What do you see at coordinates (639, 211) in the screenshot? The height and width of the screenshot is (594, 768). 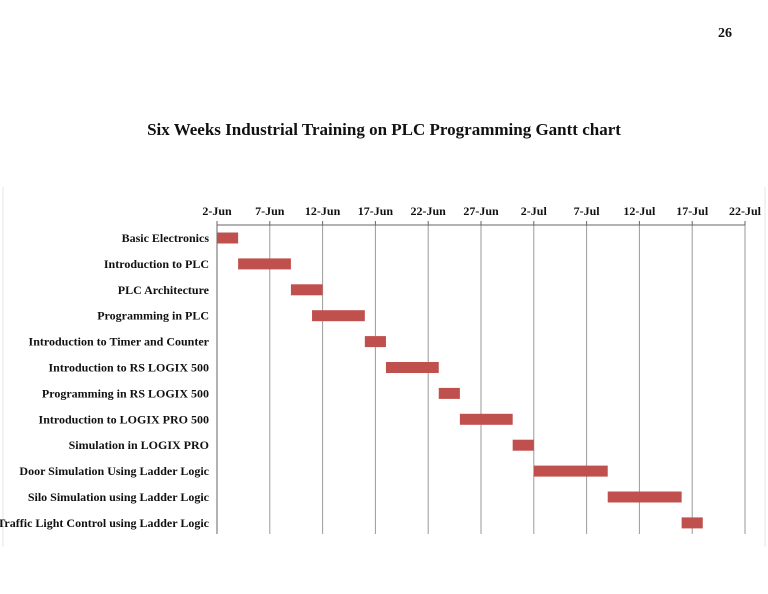 I see `x-tick-label: 12-Jul` at bounding box center [639, 211].